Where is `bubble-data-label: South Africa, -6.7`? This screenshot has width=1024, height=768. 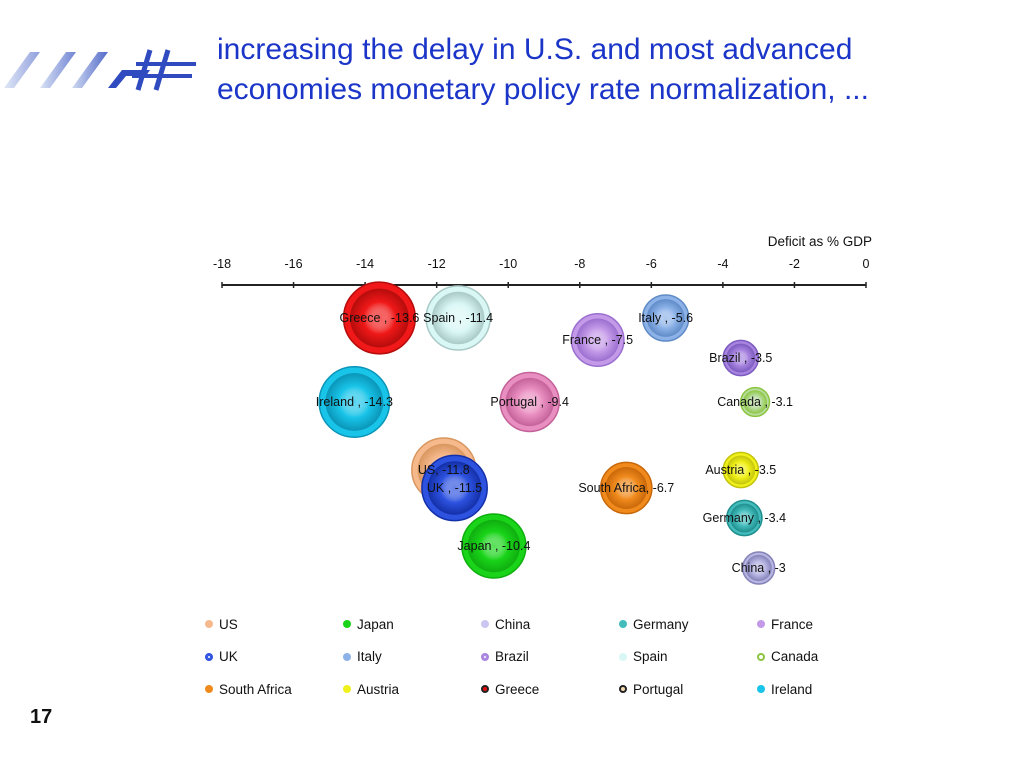
bubble-data-label: South Africa, -6.7 is located at coordinates (626, 488).